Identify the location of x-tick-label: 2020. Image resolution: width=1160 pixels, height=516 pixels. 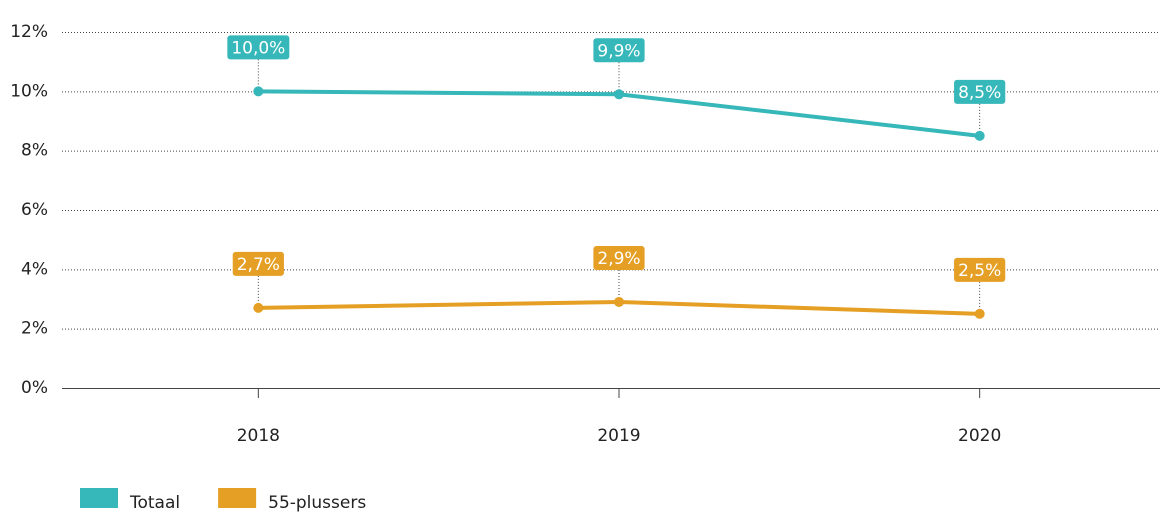
(979, 436).